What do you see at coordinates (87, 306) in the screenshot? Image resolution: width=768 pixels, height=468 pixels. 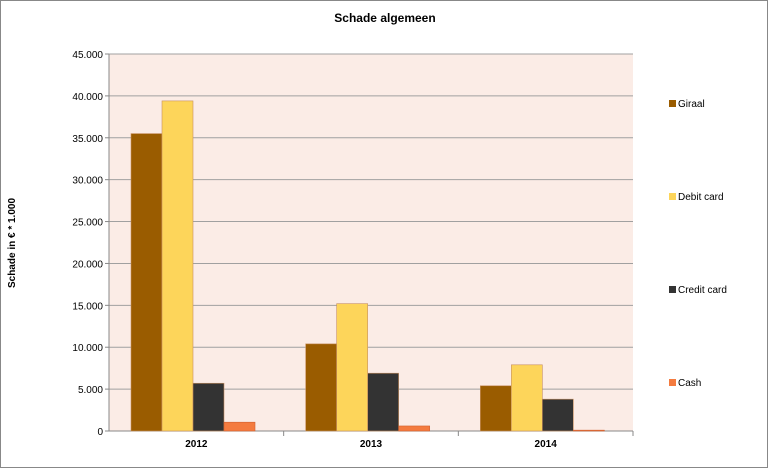 I see `y-tick-label: 15.000` at bounding box center [87, 306].